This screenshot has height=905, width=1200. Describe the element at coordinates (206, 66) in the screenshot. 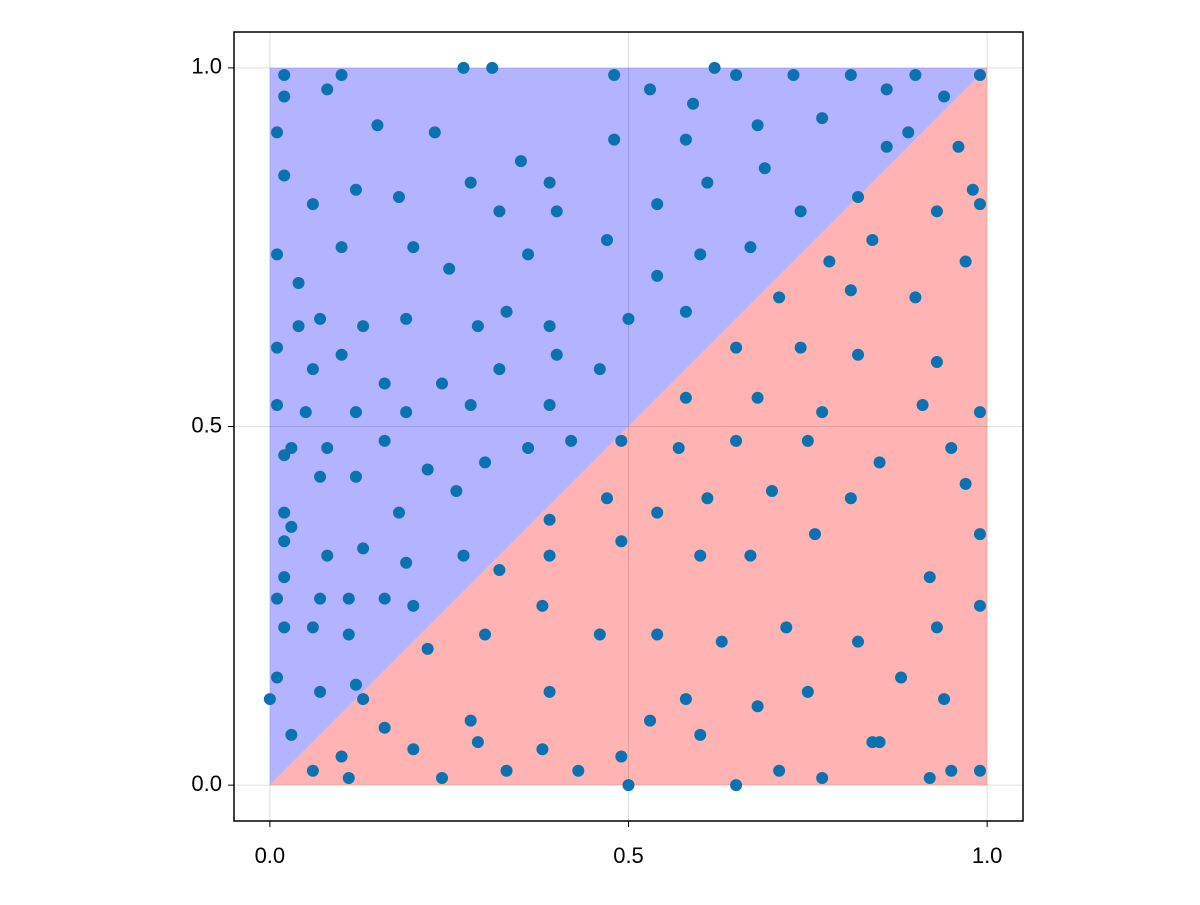

I see `y-tick-label: 1.0` at that location.